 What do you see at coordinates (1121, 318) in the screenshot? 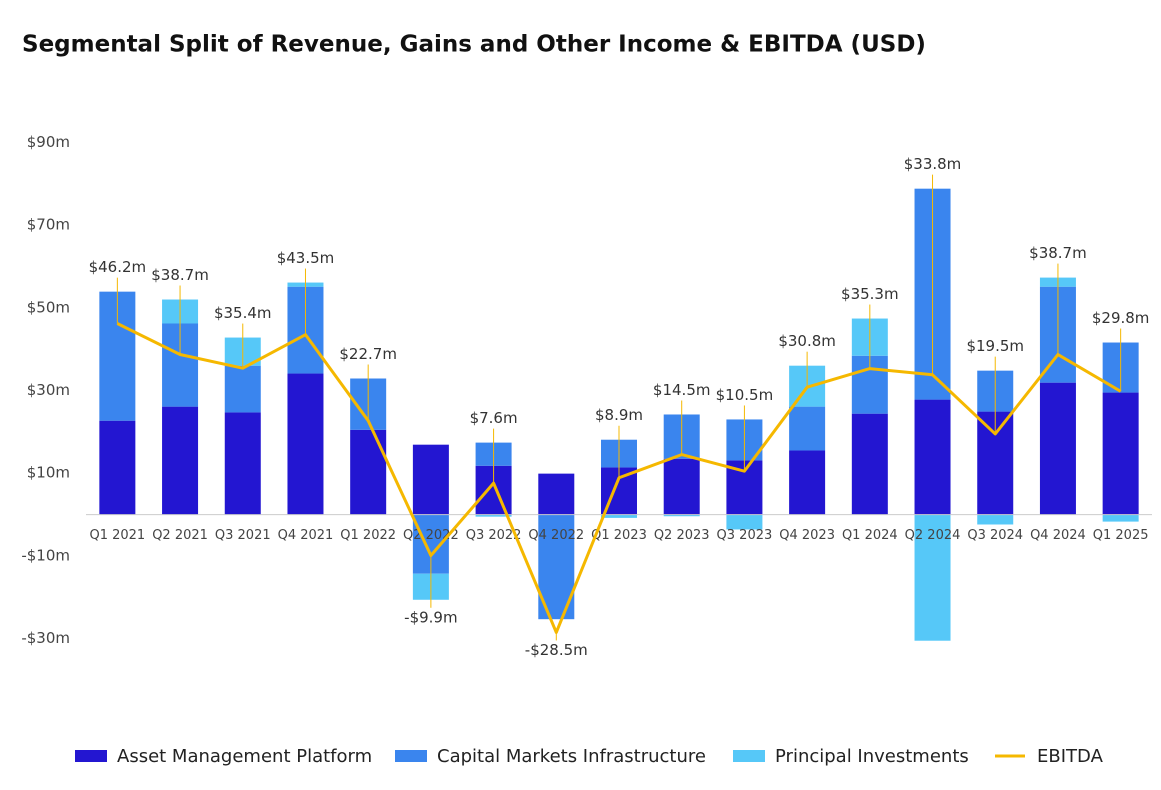
I see `data-label: $29.8m` at bounding box center [1121, 318].